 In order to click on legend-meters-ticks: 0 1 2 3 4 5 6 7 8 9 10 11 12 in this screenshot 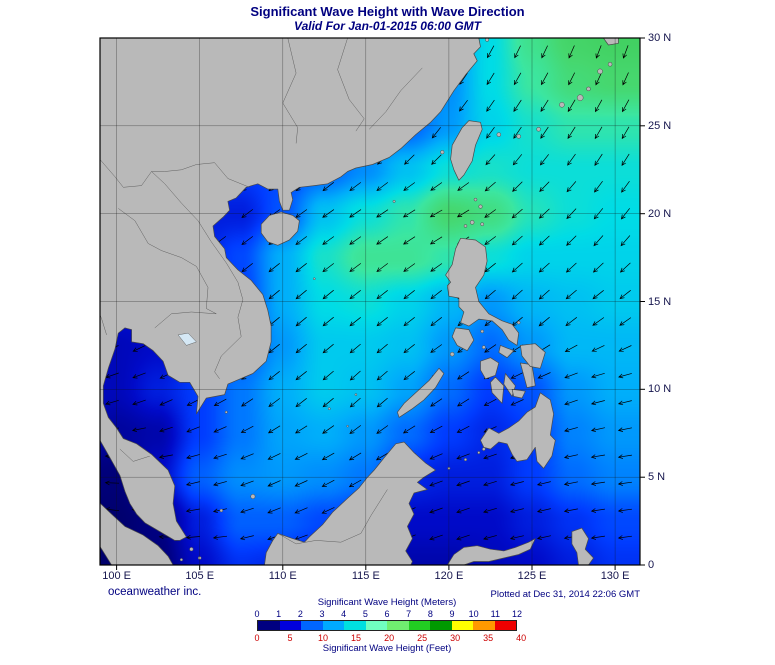, I will do `click(388, 614)`.